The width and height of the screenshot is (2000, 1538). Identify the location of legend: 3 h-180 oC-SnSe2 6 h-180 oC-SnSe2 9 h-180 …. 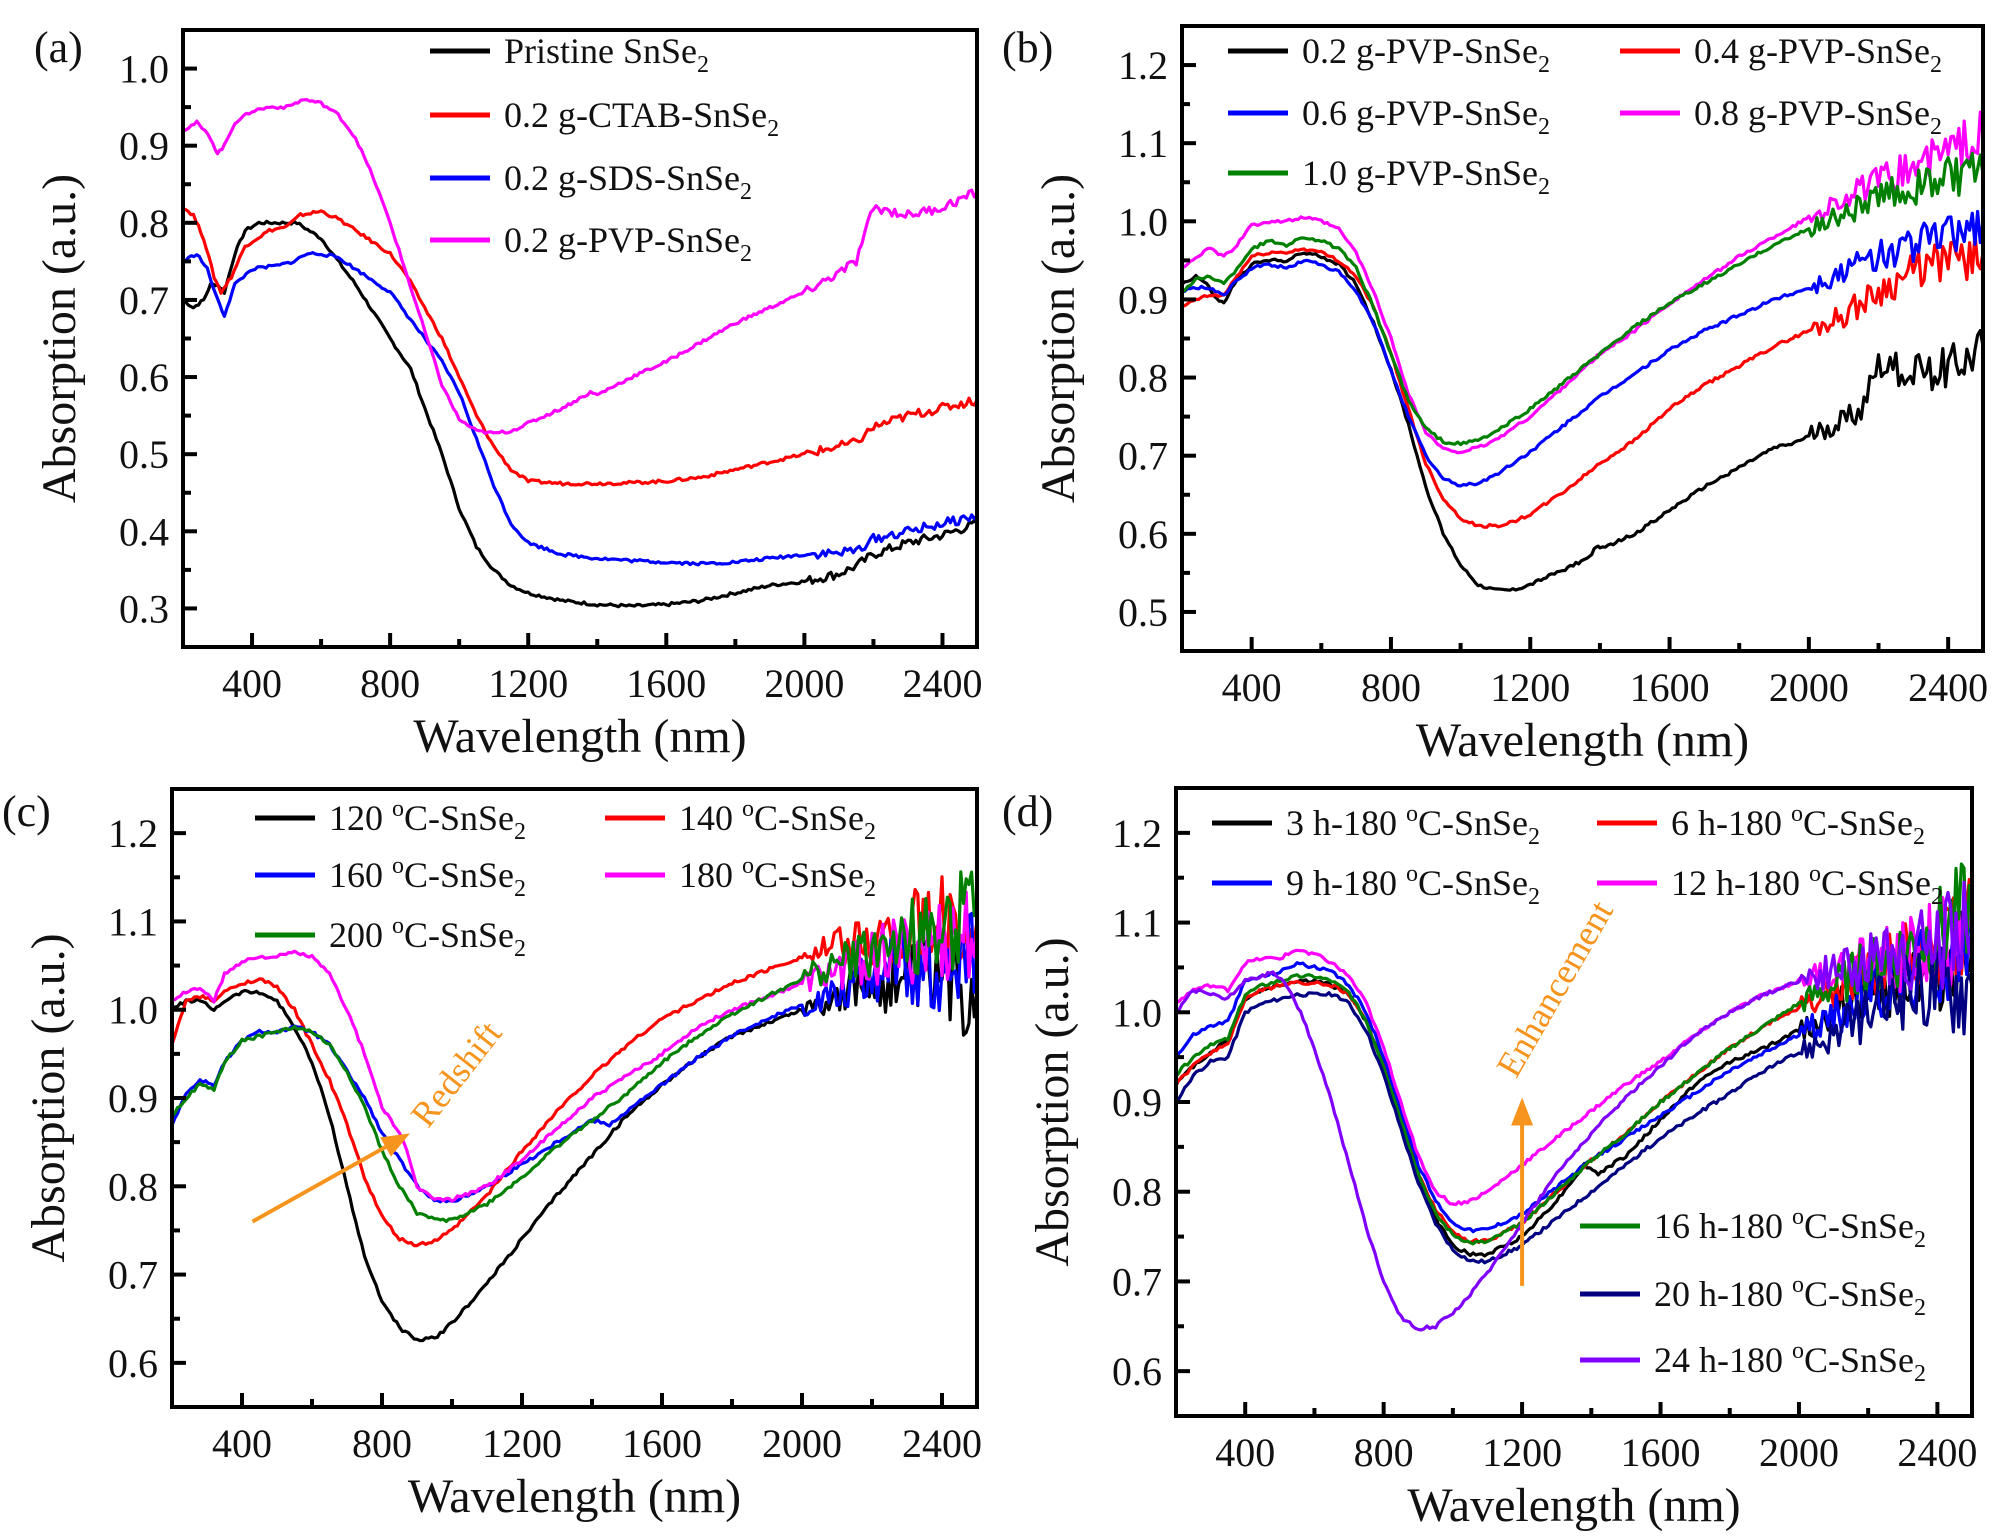
(1577, 1094).